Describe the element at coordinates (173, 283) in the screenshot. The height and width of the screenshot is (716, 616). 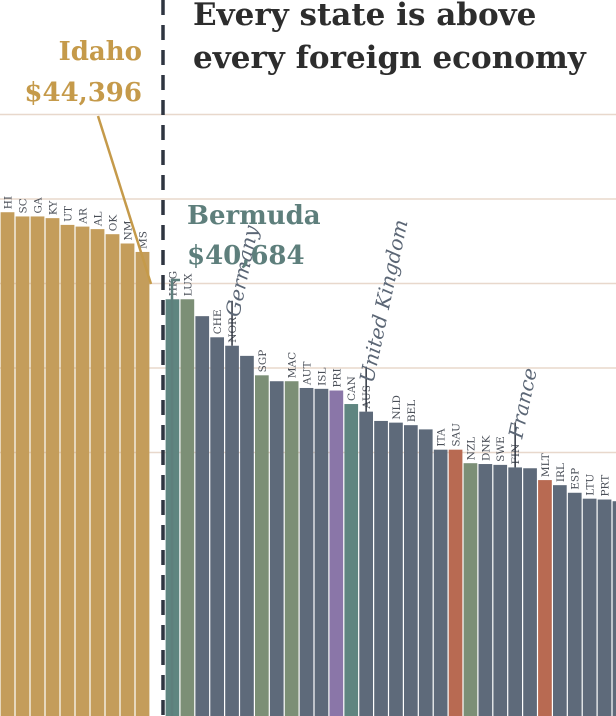
I see `bar-label: HKG` at that location.